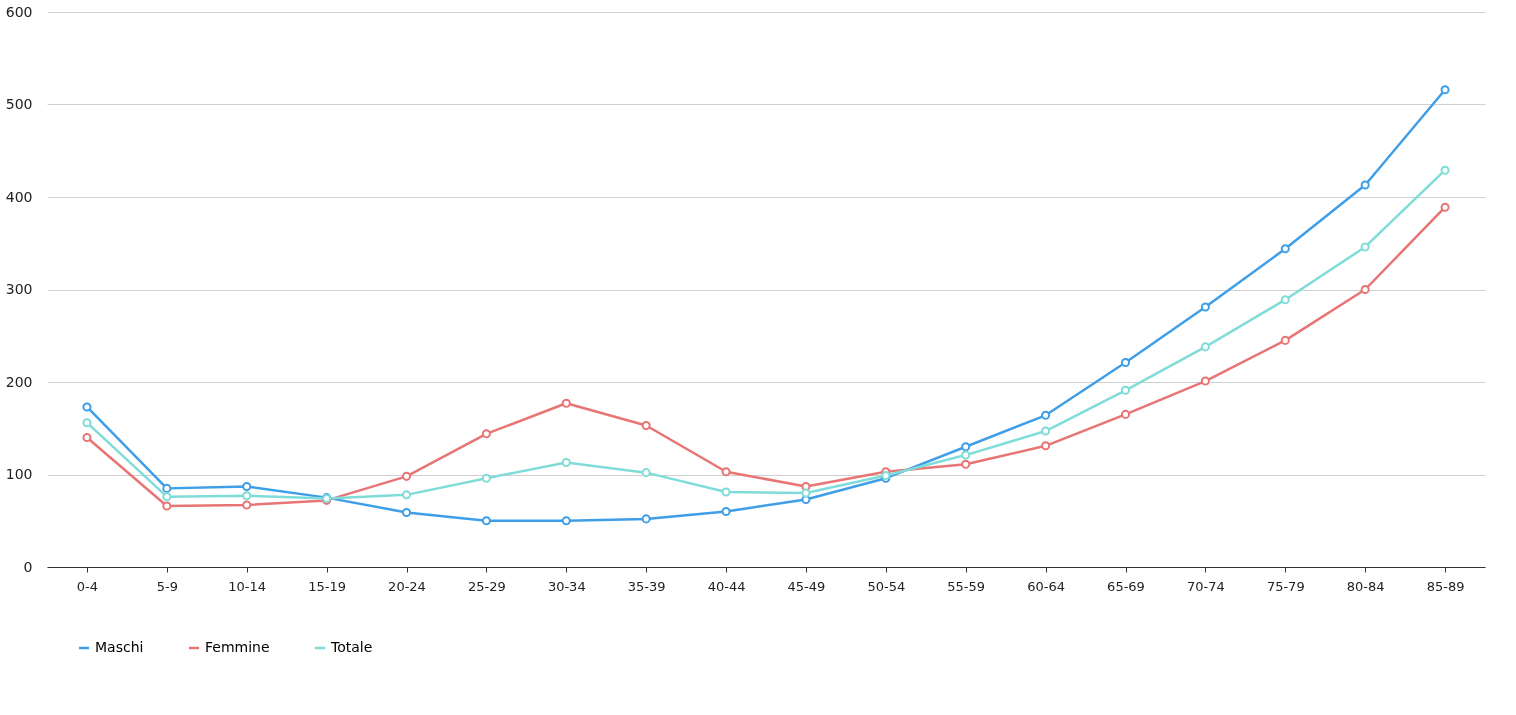 This screenshot has width=1516, height=715. Describe the element at coordinates (87, 586) in the screenshot. I see `x-tick-label: 0-4` at that location.